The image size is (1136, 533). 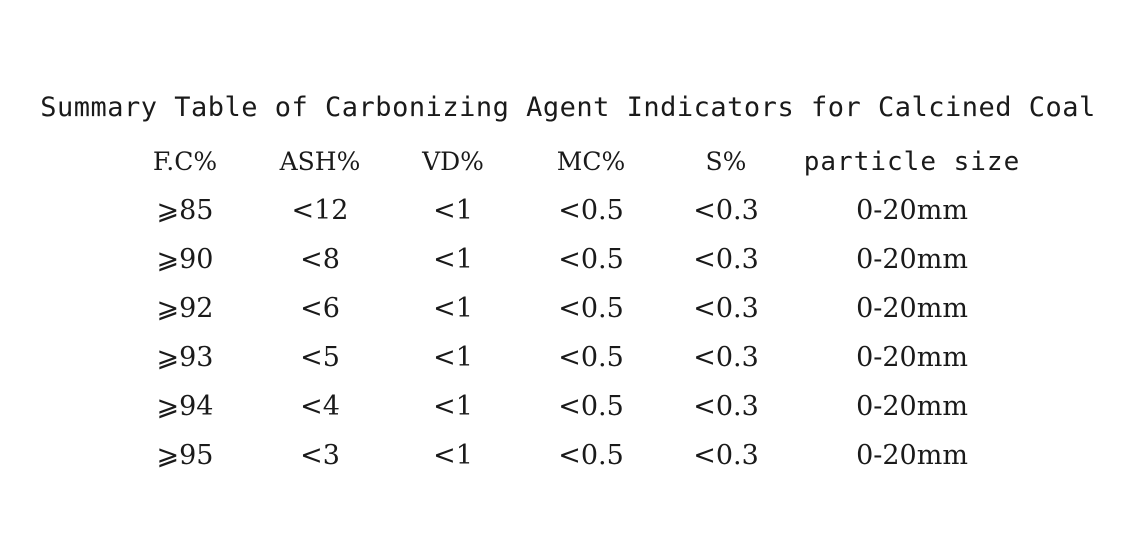 What do you see at coordinates (185, 210) in the screenshot?
I see `cell-fc: ⩾85` at bounding box center [185, 210].